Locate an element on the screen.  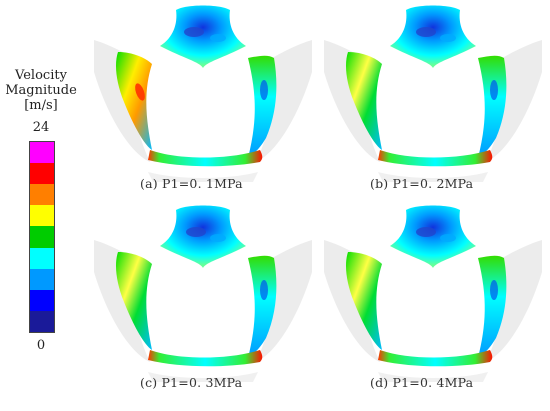
legend-title-line-2: Magnitude is located at coordinates (41, 90).